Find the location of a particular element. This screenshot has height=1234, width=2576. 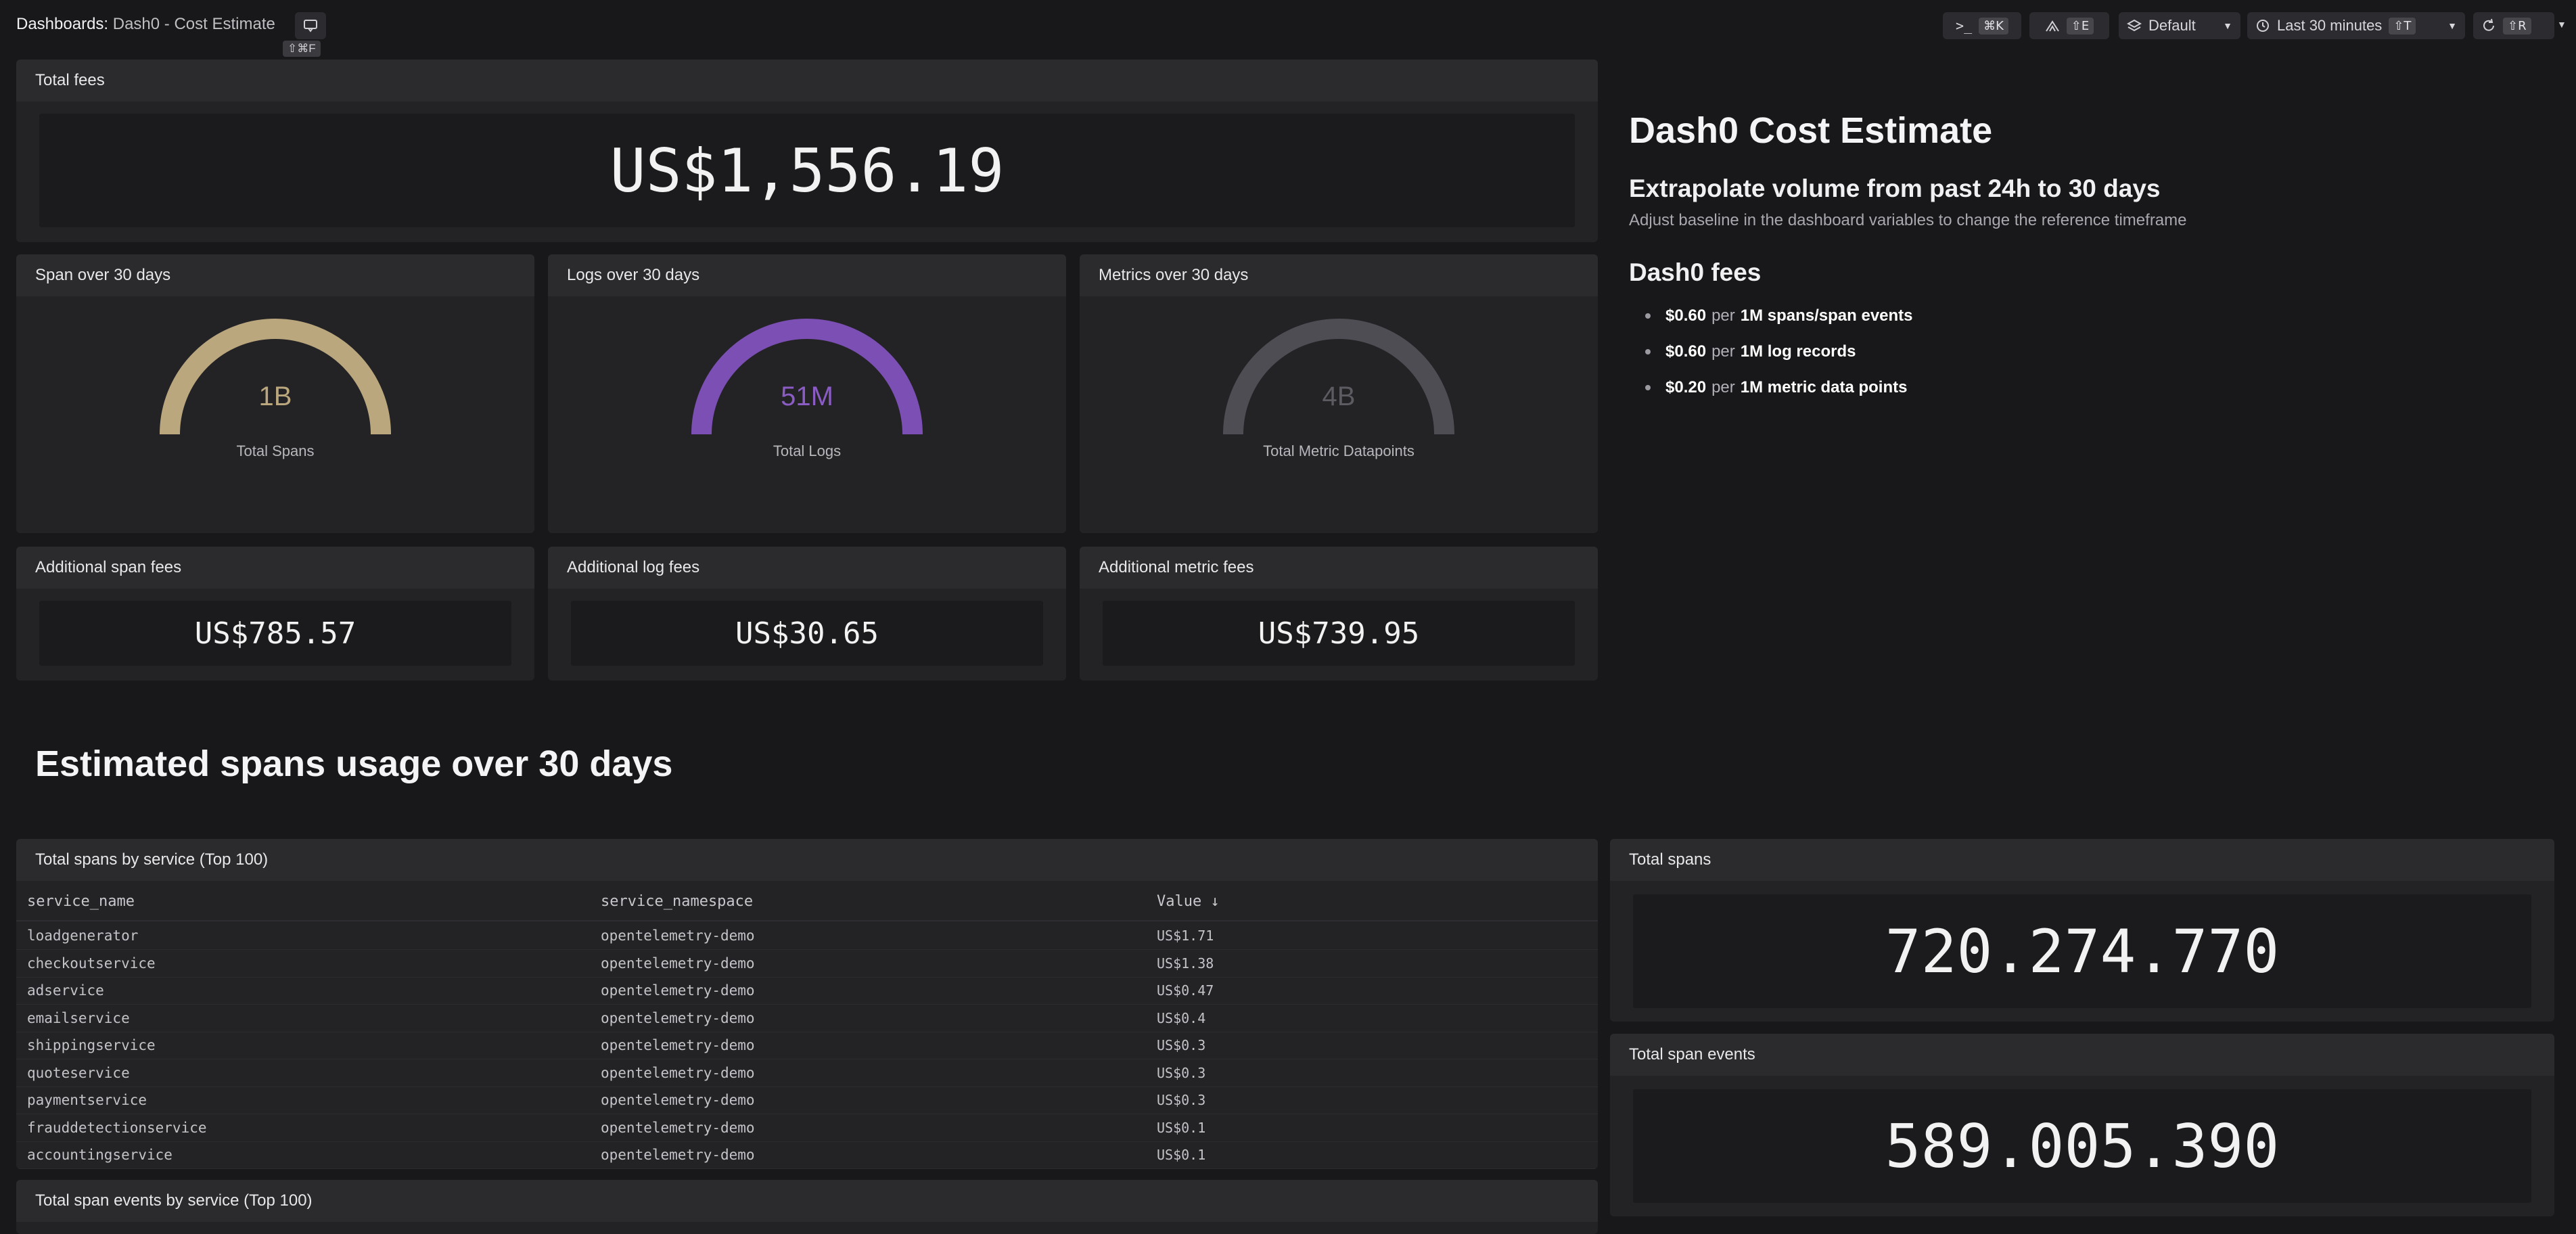

panel-title: Total fees is located at coordinates (807, 80).